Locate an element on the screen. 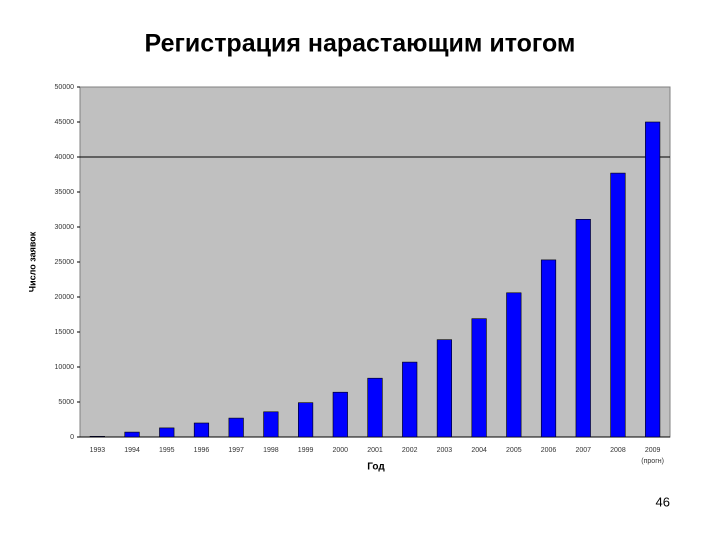  x-tick-label: 2007 is located at coordinates (583, 450).